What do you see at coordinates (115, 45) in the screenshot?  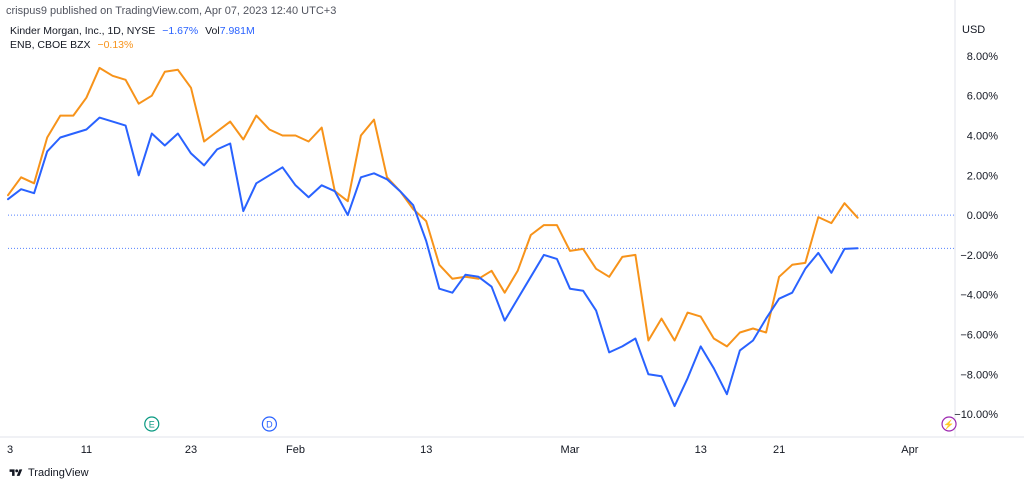 I see `legend-compare-change: −0.13%` at bounding box center [115, 45].